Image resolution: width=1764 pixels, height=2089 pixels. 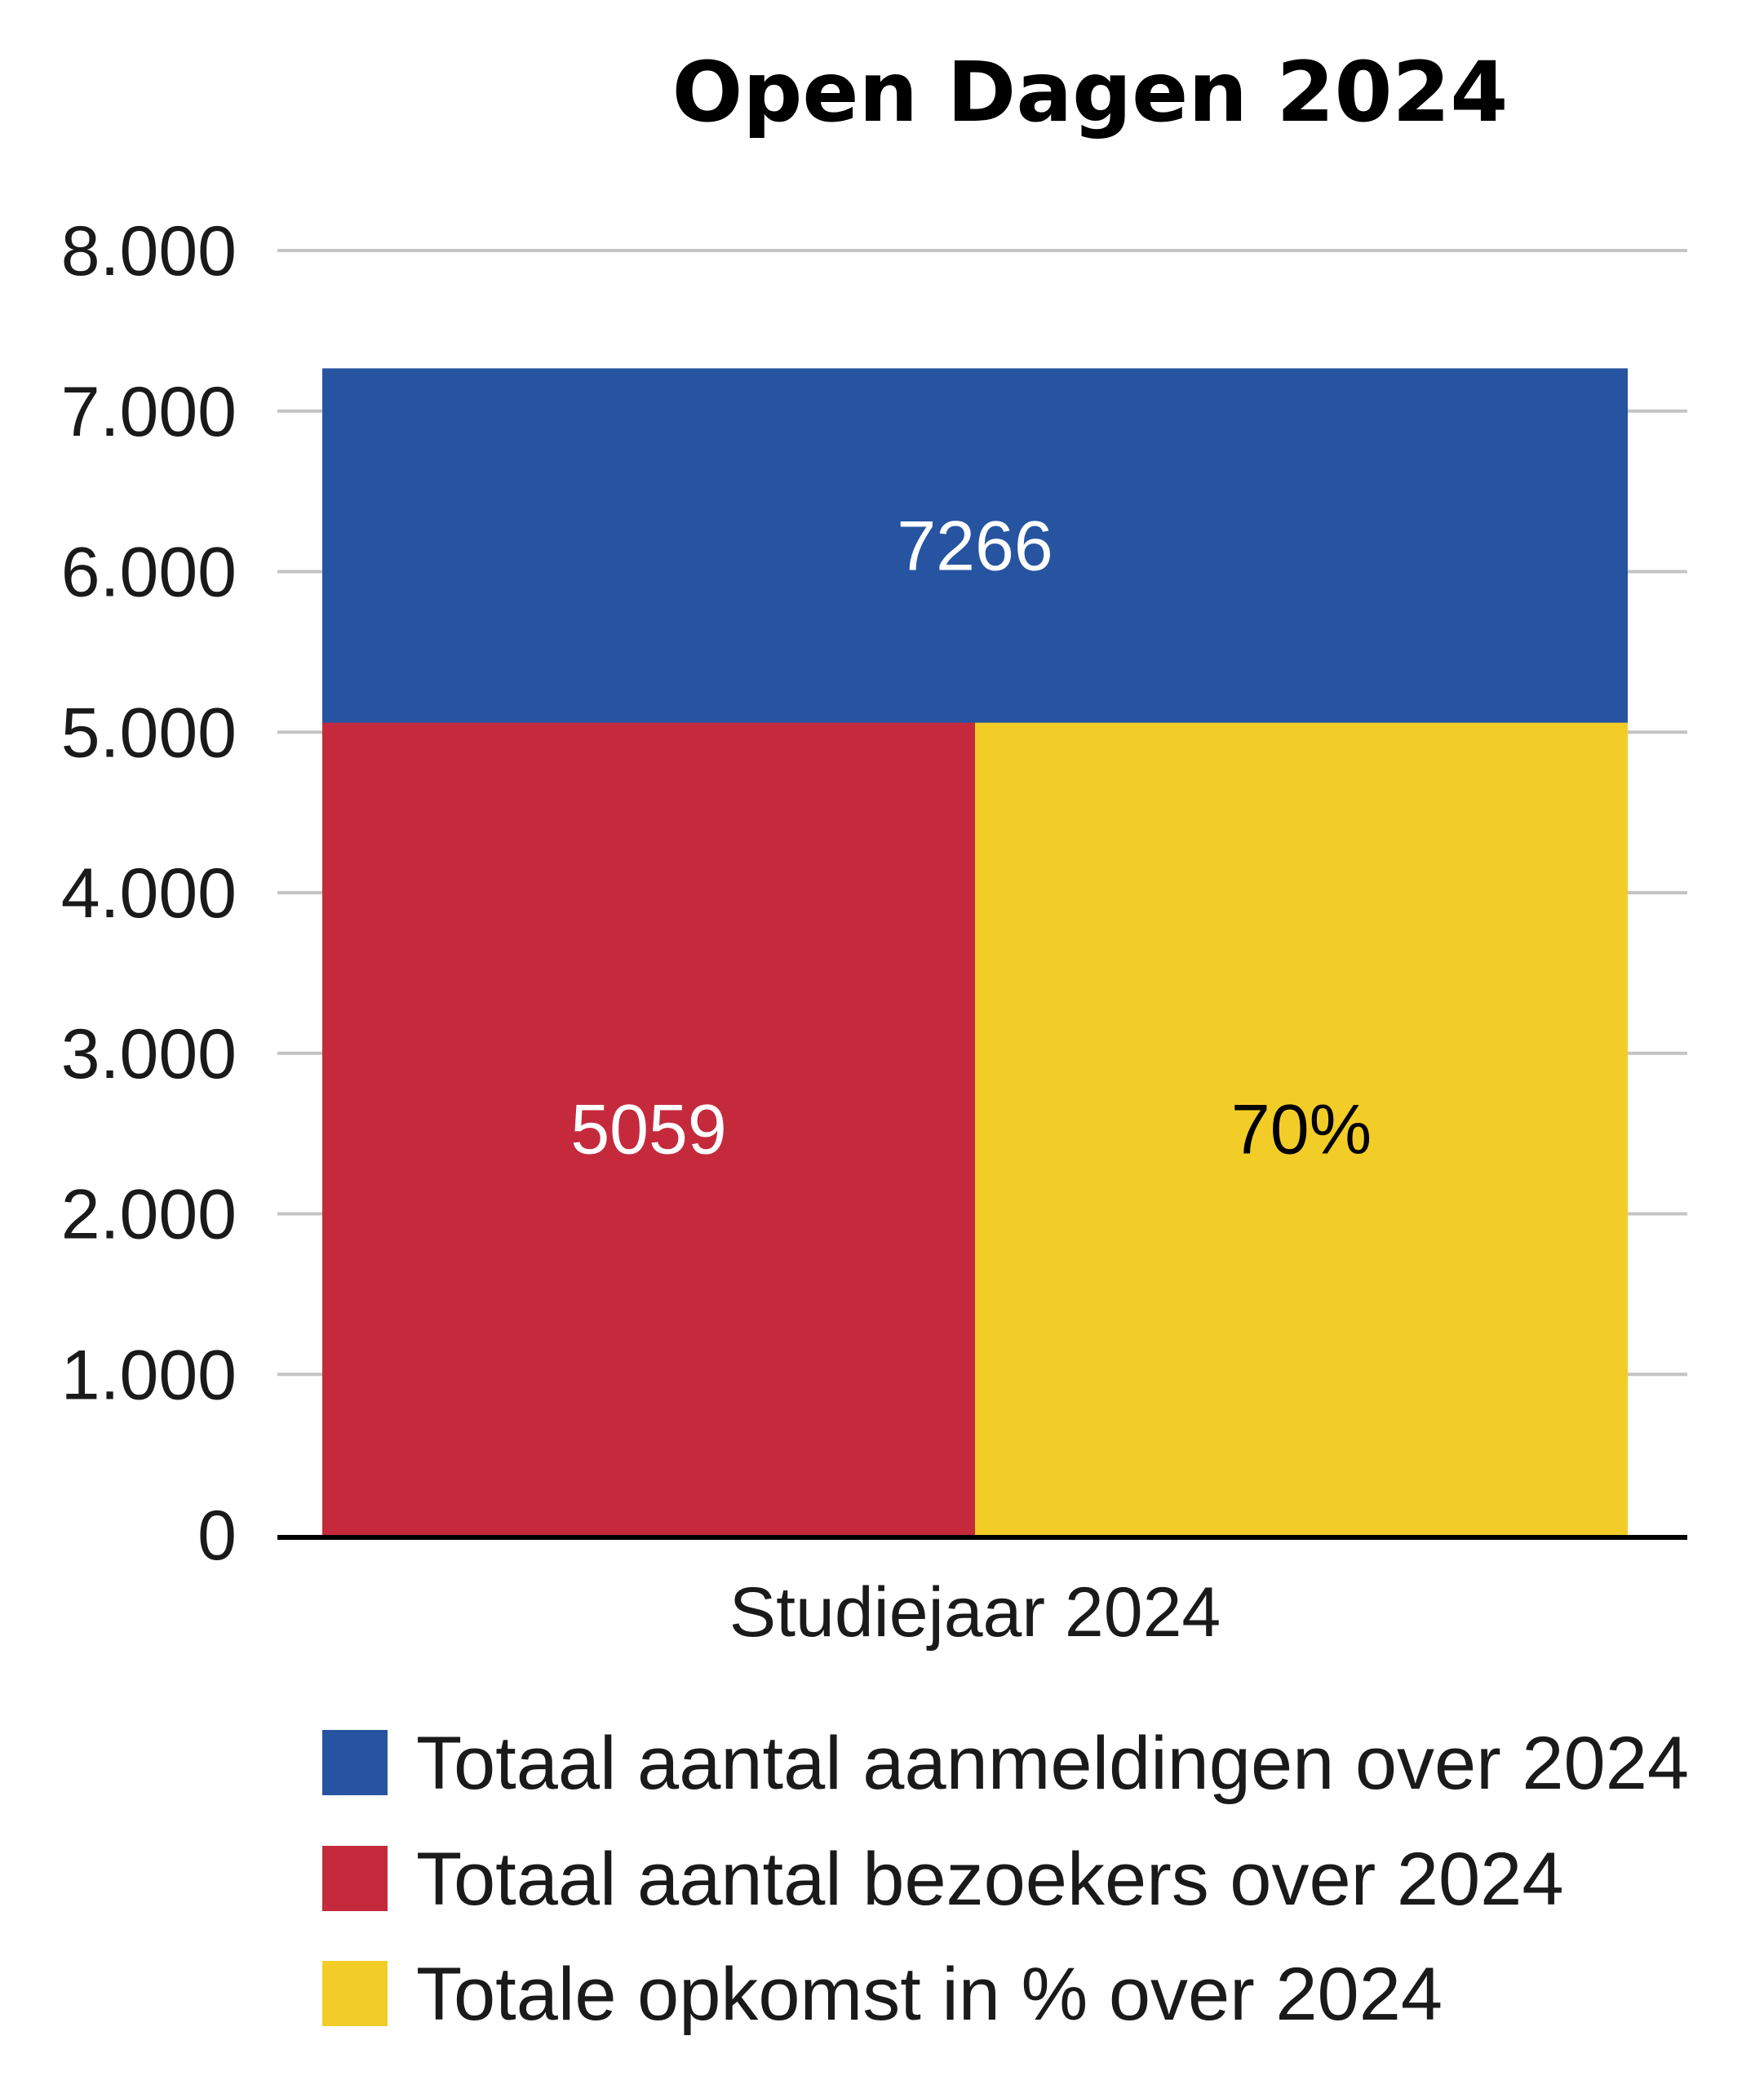 I want to click on y-tick-label: 7.000, so click(x=149, y=412).